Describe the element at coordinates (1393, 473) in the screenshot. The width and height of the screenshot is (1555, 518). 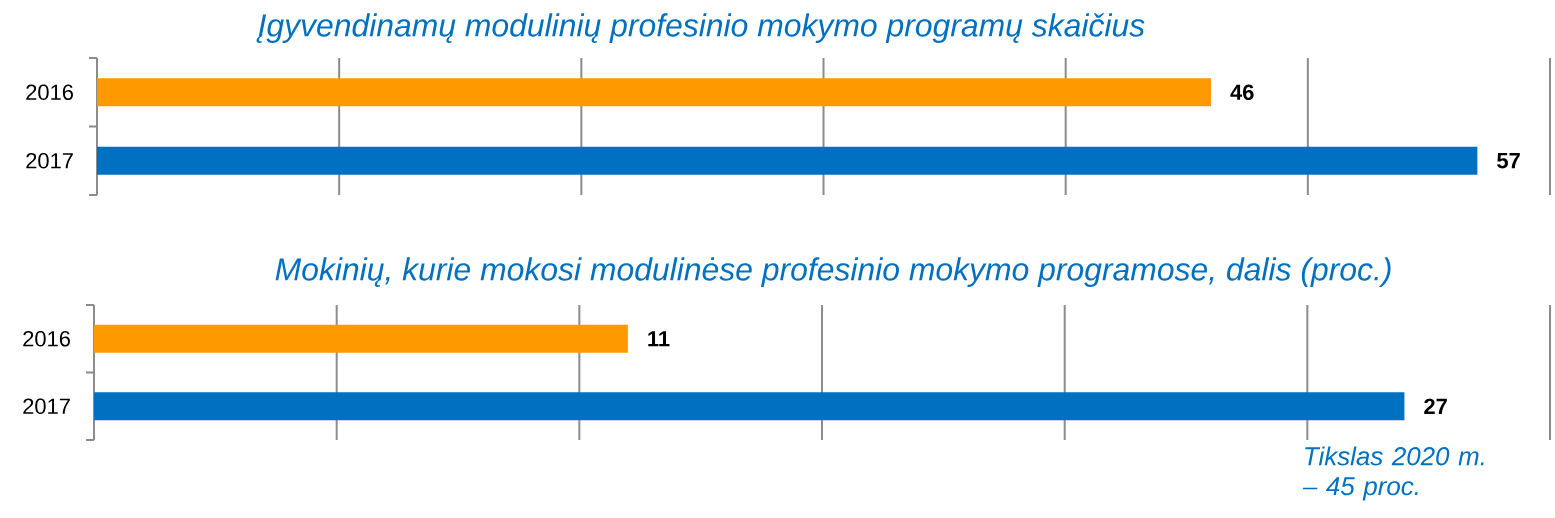
I see `text: Tikslas 2020 m. – 45 proc.` at that location.